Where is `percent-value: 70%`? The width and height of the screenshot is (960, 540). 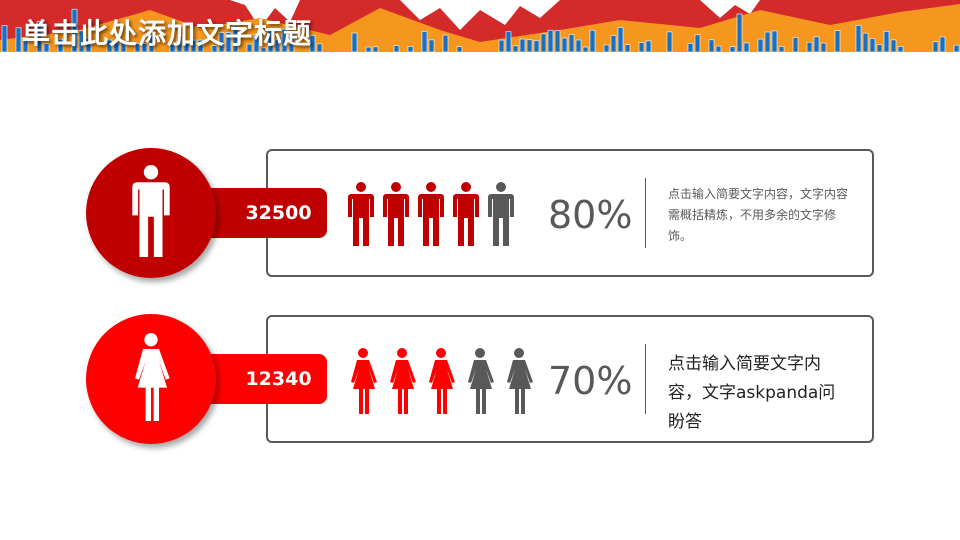 percent-value: 70% is located at coordinates (590, 381).